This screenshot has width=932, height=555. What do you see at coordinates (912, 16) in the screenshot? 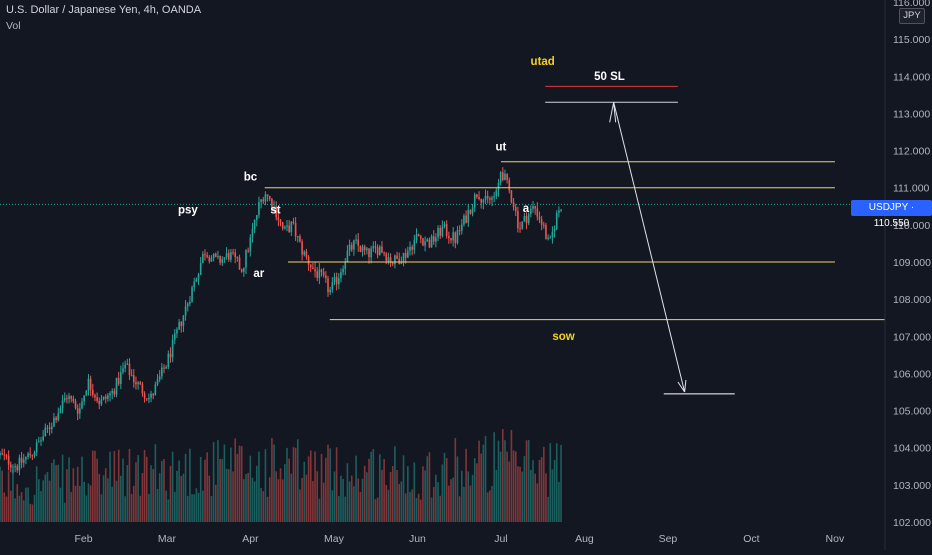
I see `currency-button: JPY` at bounding box center [912, 16].